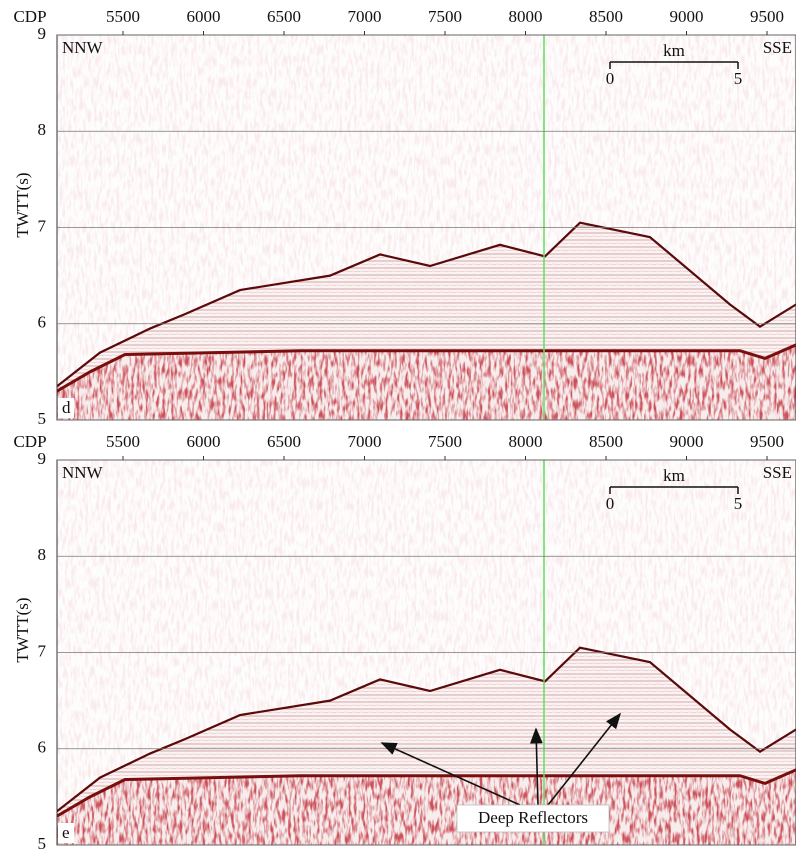 This screenshot has height=850, width=796. I want to click on annotation-box, so click(533, 818).